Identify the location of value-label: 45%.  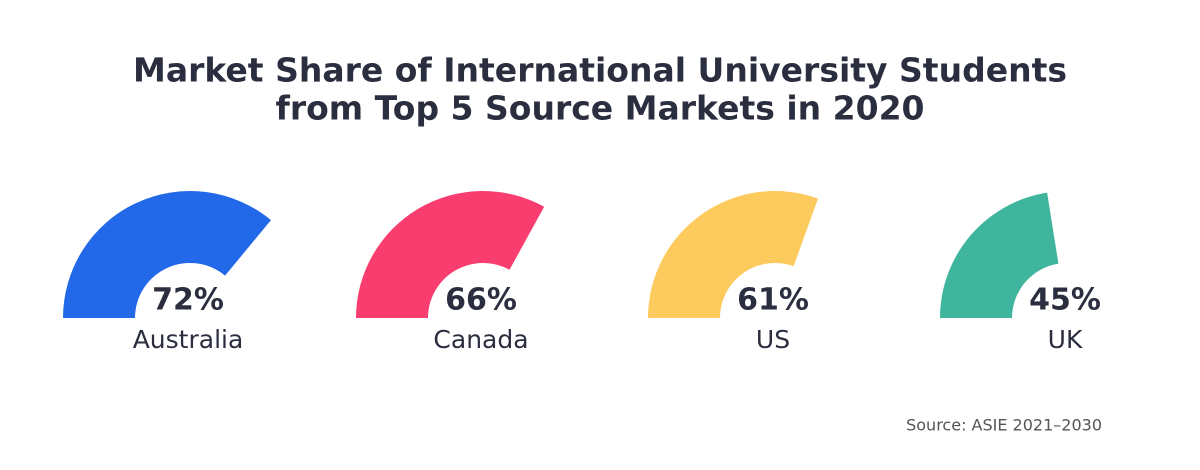
(1065, 300).